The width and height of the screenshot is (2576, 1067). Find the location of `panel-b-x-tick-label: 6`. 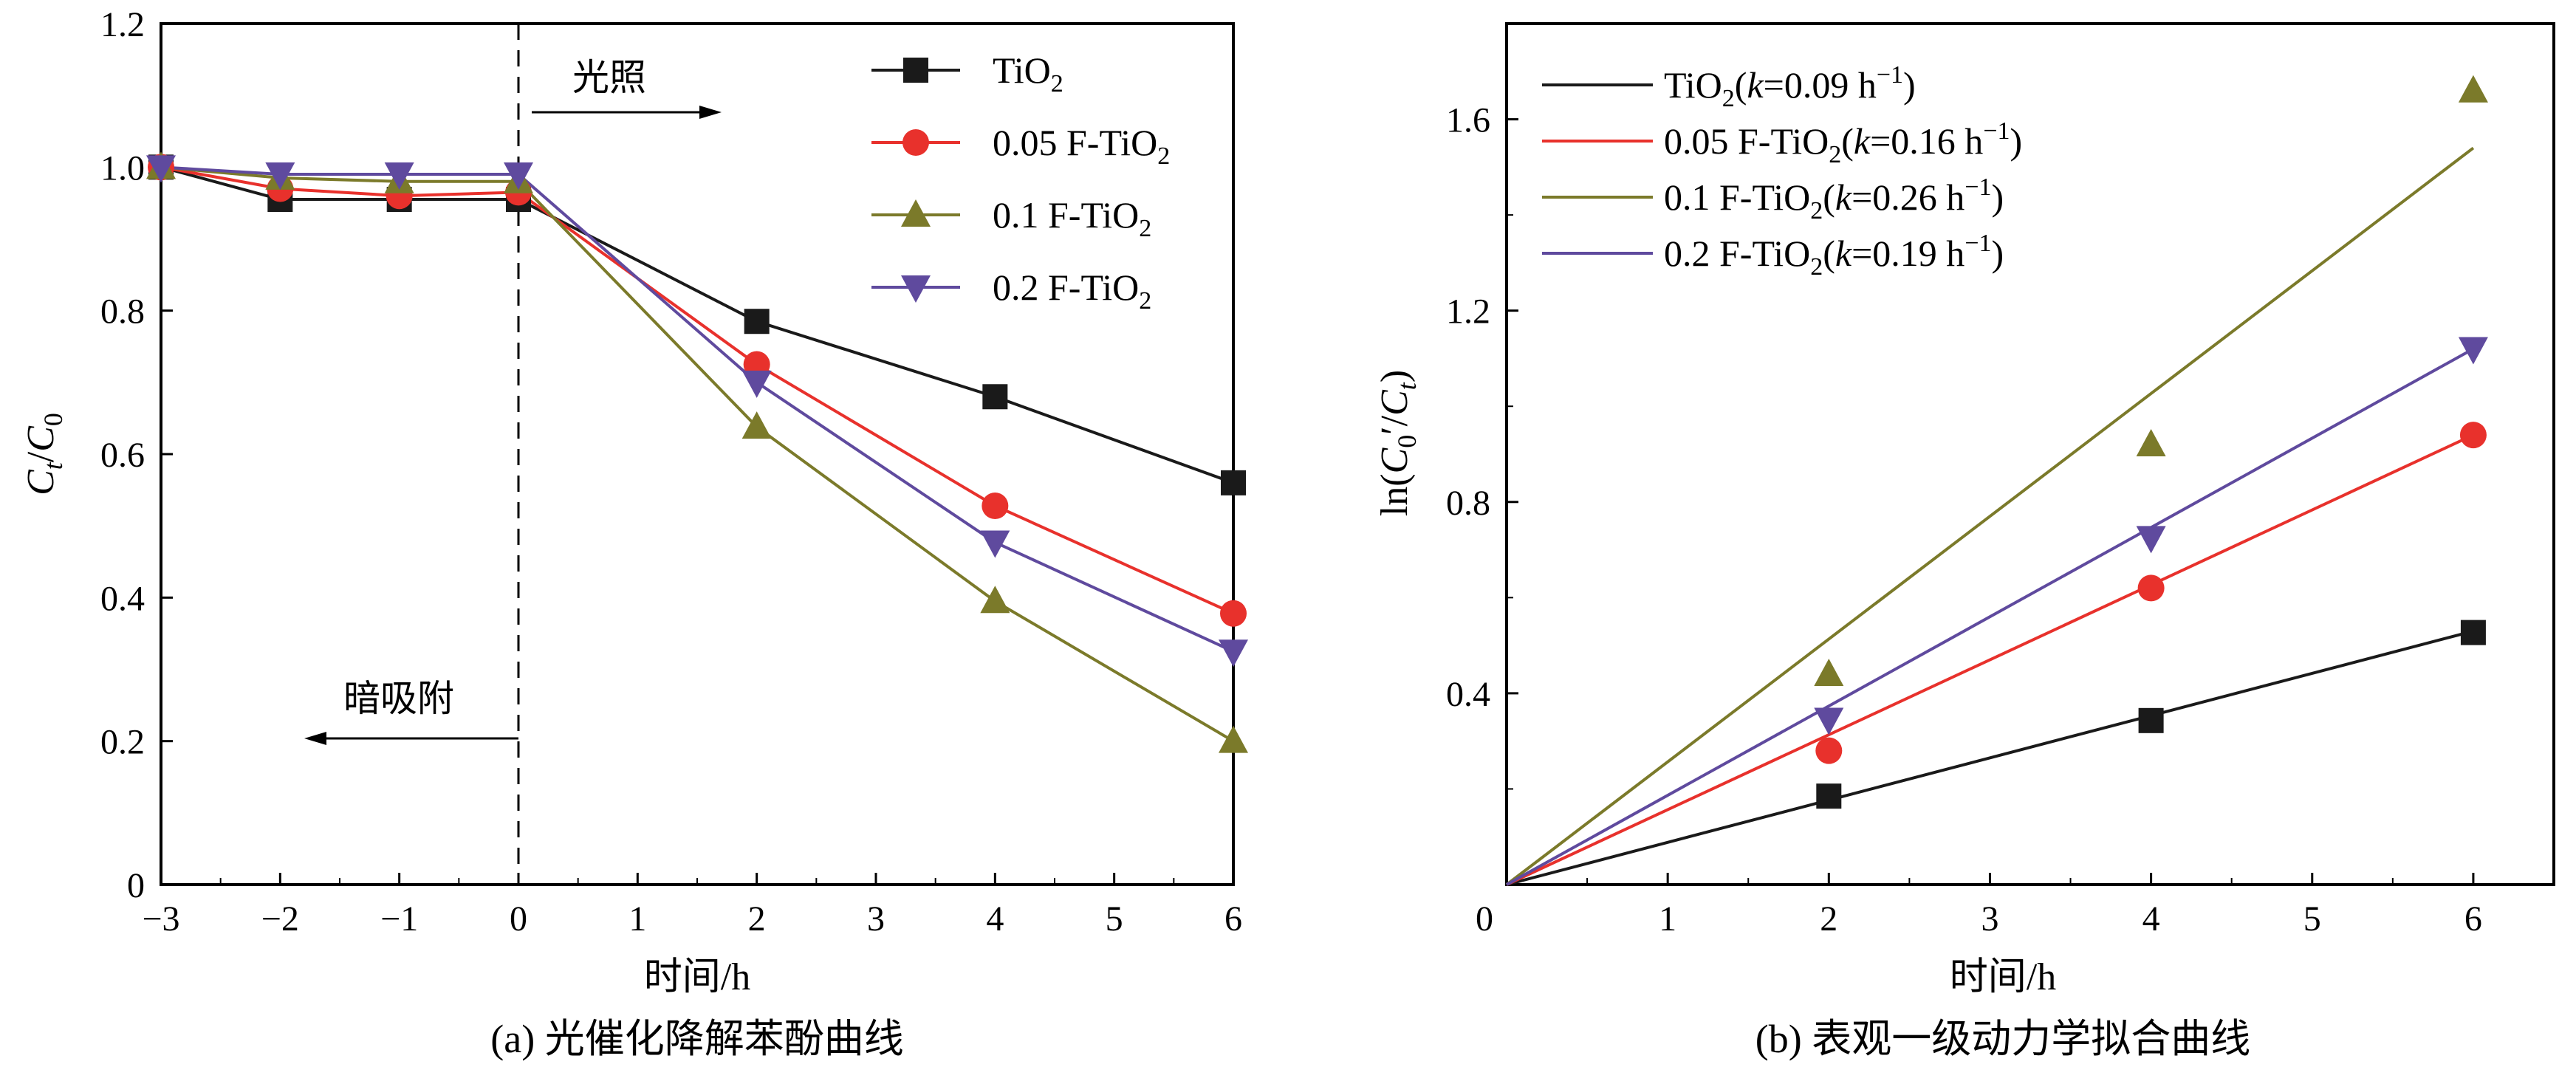

panel-b-x-tick-label: 6 is located at coordinates (2473, 919).